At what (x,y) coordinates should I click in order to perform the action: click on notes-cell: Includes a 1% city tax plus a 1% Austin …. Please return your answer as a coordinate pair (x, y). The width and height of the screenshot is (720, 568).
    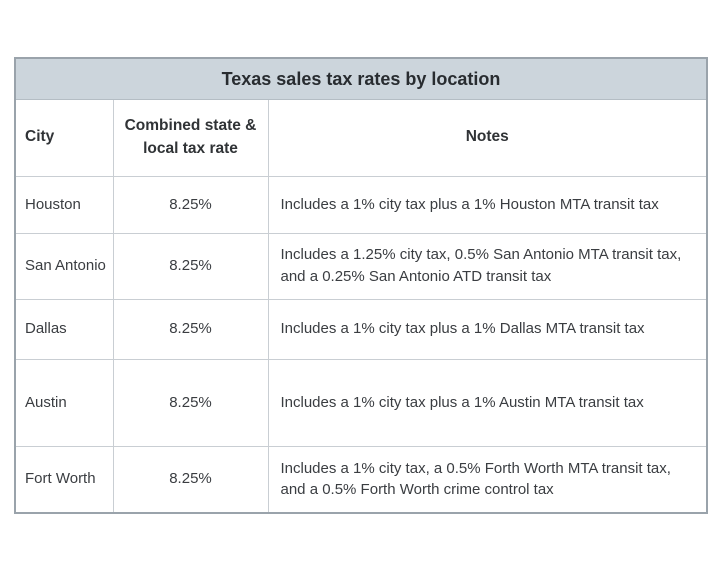
    Looking at the image, I should click on (487, 402).